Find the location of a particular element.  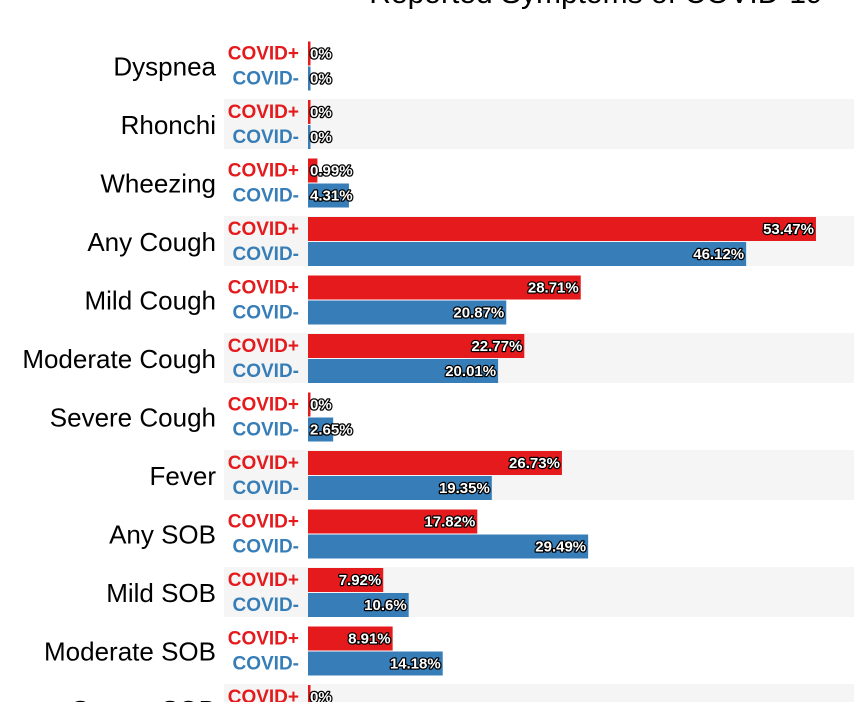

category-label: Dyspnea is located at coordinates (164, 67).